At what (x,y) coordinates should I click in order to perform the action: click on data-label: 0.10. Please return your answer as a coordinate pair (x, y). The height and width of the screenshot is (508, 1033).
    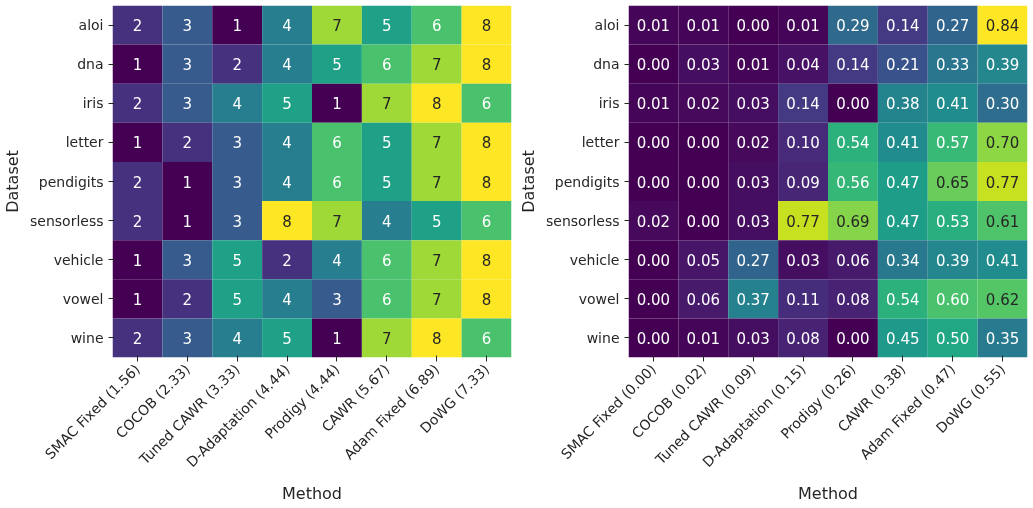
    Looking at the image, I should click on (803, 143).